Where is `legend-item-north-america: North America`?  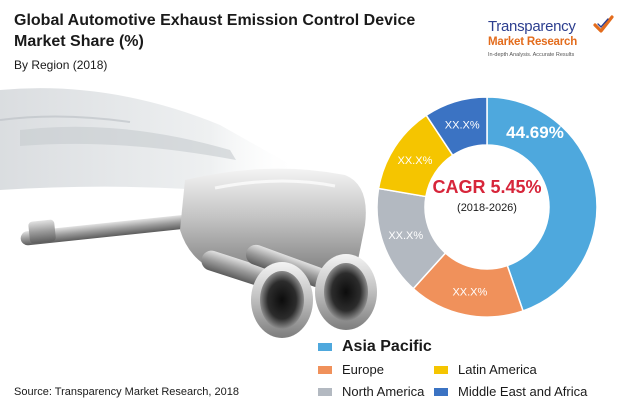
legend-item-north-america: North America is located at coordinates (371, 391).